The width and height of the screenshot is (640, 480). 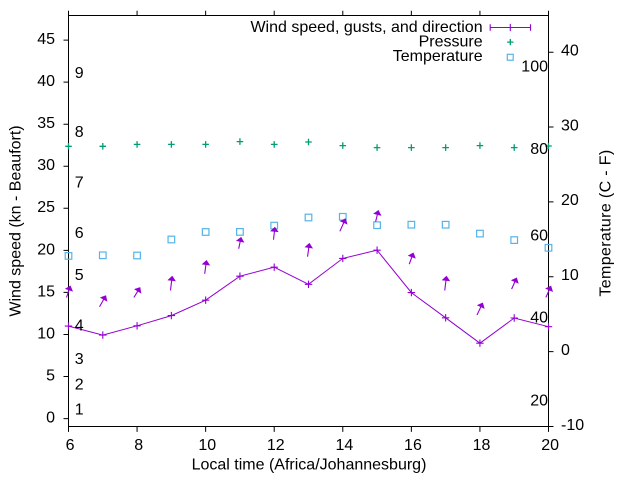 I want to click on svg-text: 16, so click(x=413, y=445).